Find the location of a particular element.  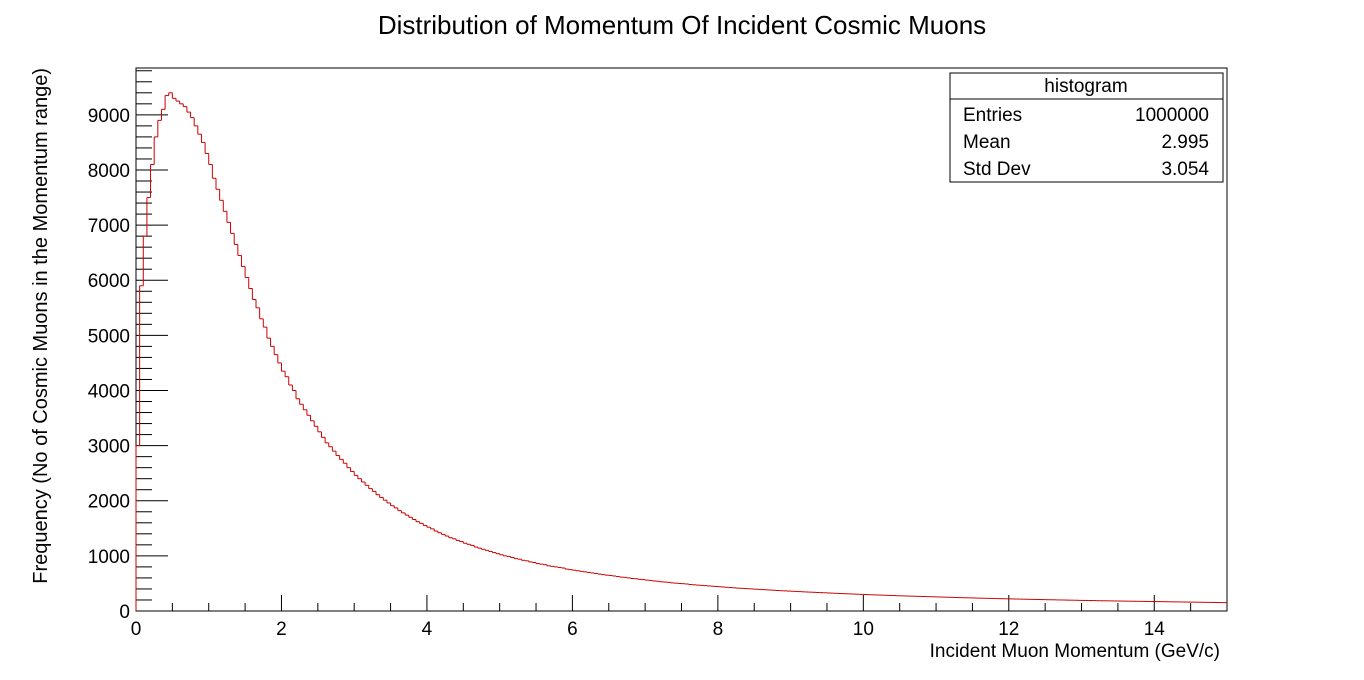

x-tick-label: 8 is located at coordinates (718, 629).